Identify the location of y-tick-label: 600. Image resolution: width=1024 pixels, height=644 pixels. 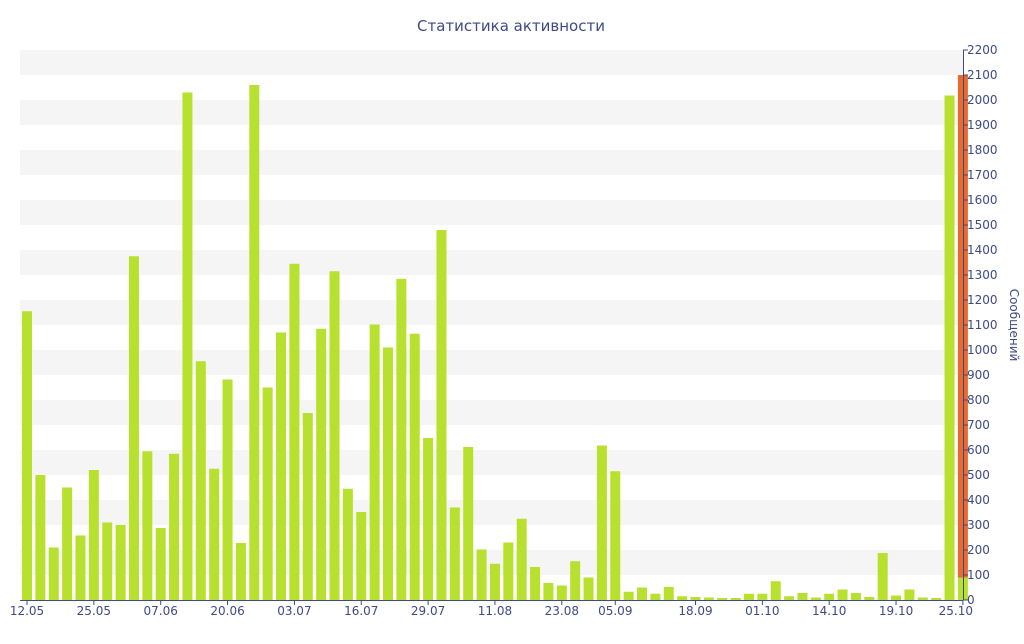
(978, 450).